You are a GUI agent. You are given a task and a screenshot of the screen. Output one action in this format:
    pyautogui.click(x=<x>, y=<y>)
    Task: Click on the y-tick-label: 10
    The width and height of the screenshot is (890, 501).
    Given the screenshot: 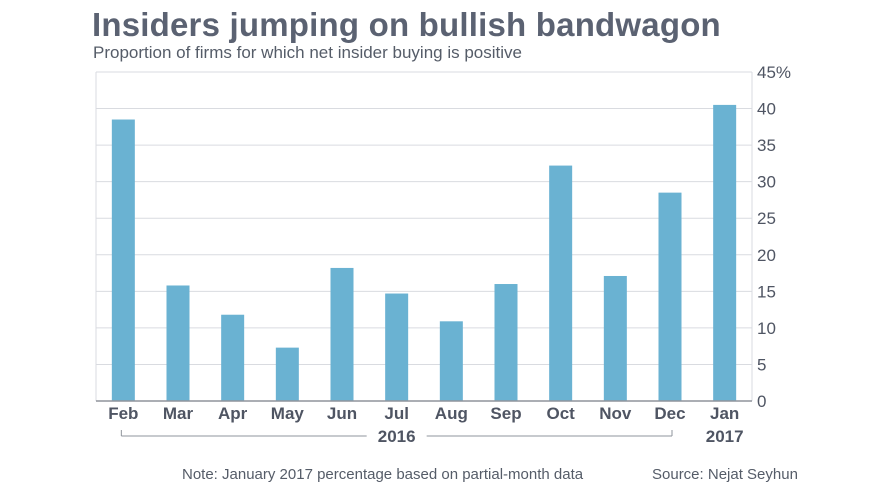 What is the action you would take?
    pyautogui.click(x=766, y=328)
    